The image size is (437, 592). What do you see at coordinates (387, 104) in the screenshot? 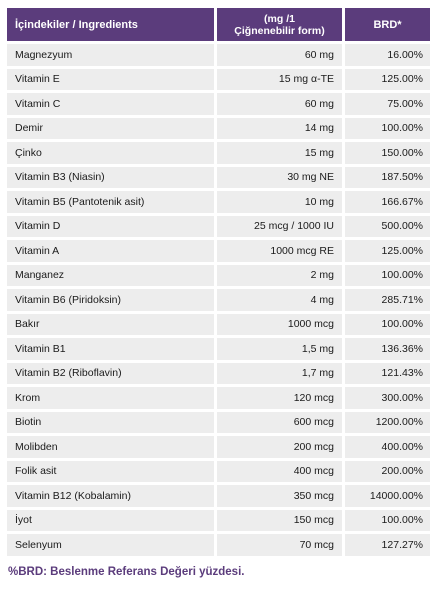
I see `brd-cell: 75.00%` at bounding box center [387, 104].